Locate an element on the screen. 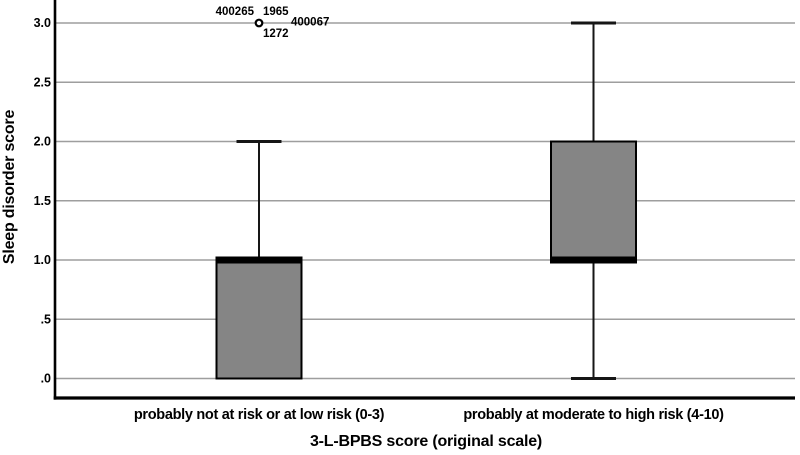  outlier-id-label: 400067 is located at coordinates (310, 23).